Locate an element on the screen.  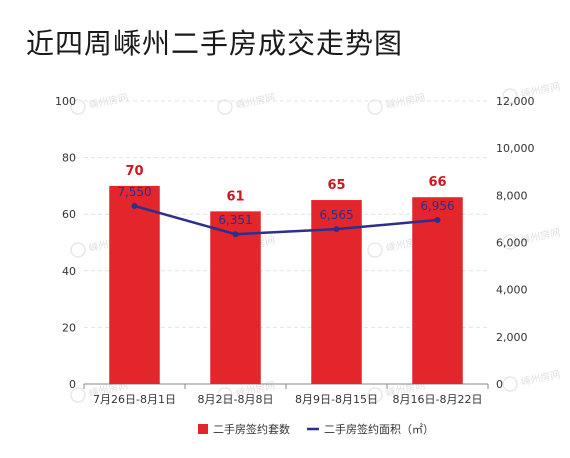
legend-item-bar: 二手房签约套数 is located at coordinates (244, 429).